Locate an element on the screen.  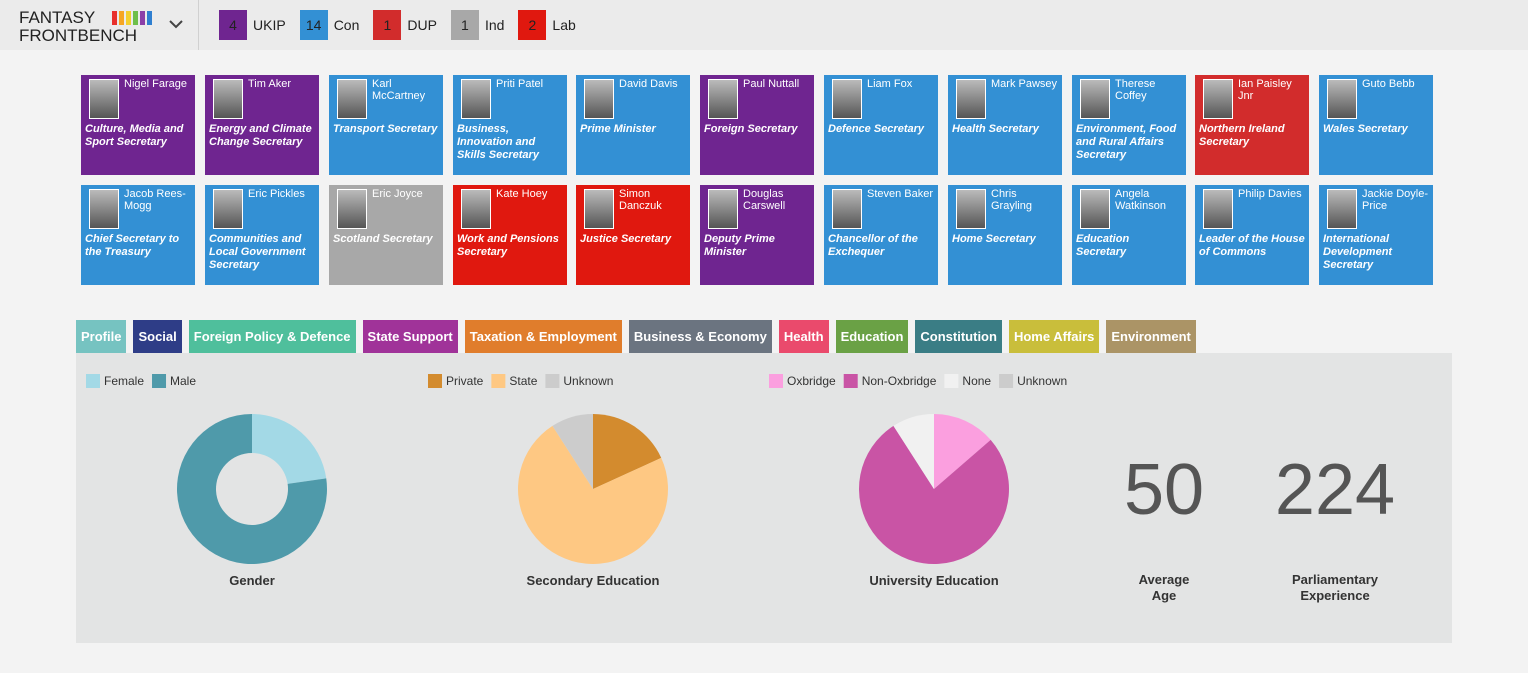
party-count: 2 Lab is located at coordinates (548, 25).